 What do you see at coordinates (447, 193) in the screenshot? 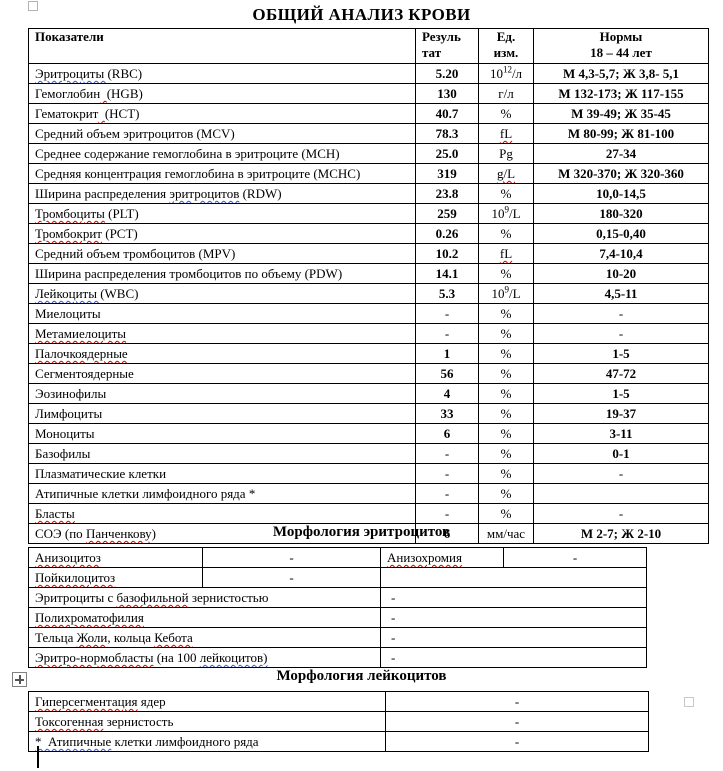
I see `result-cell: 23.8` at bounding box center [447, 193].